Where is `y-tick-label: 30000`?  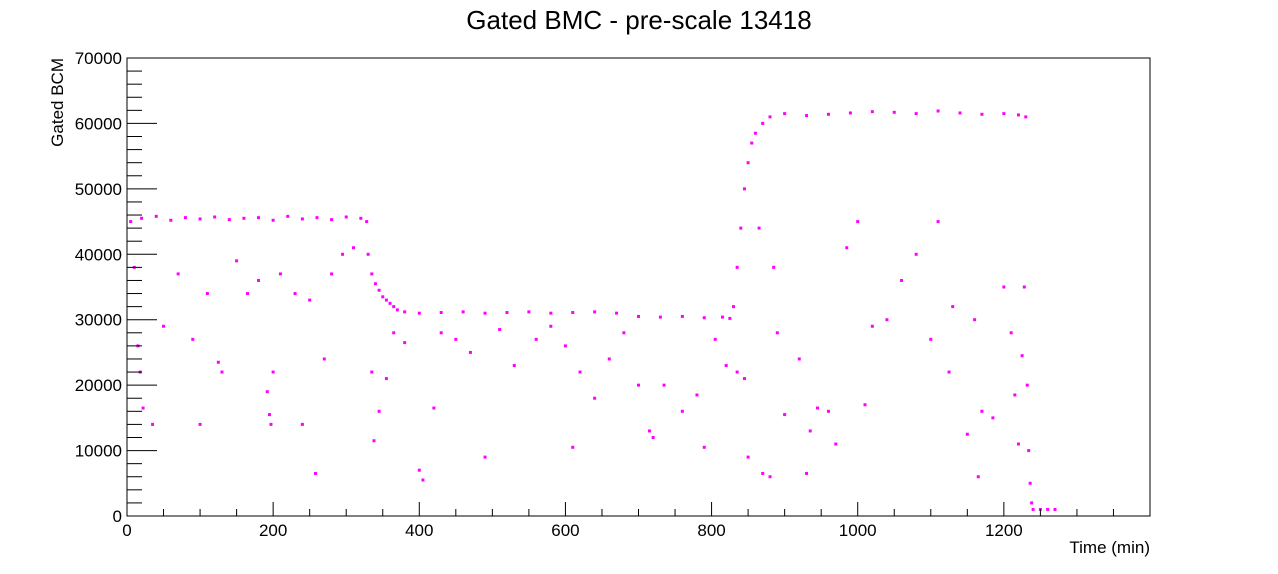 y-tick-label: 30000 is located at coordinates (98, 320).